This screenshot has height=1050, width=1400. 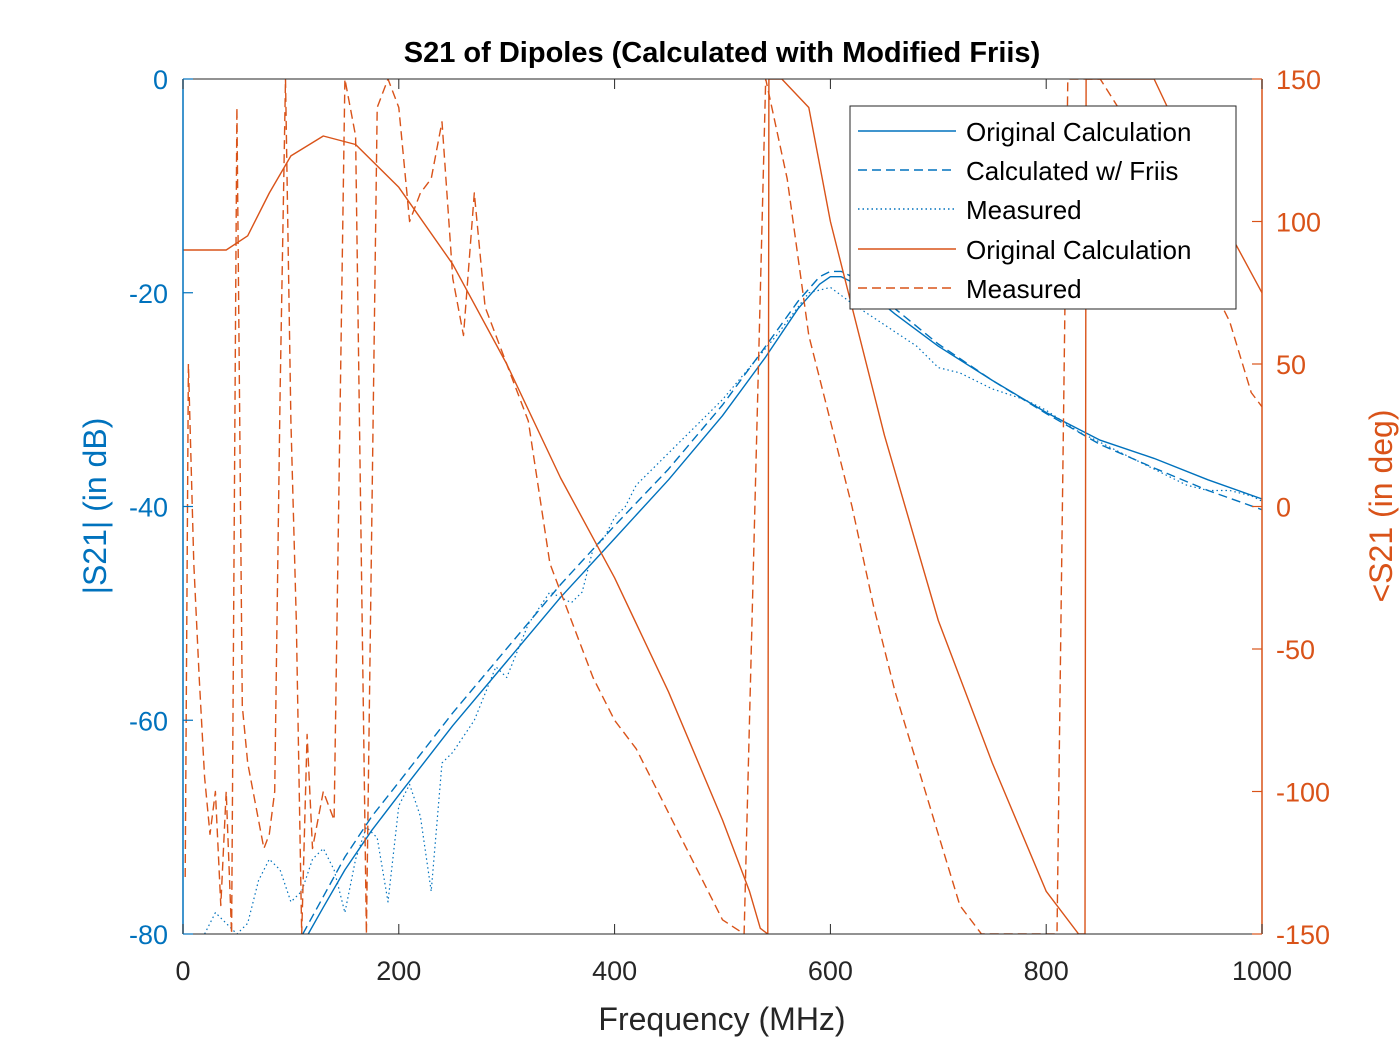 What do you see at coordinates (1262, 971) in the screenshot?
I see `x-tick-label: 1000` at bounding box center [1262, 971].